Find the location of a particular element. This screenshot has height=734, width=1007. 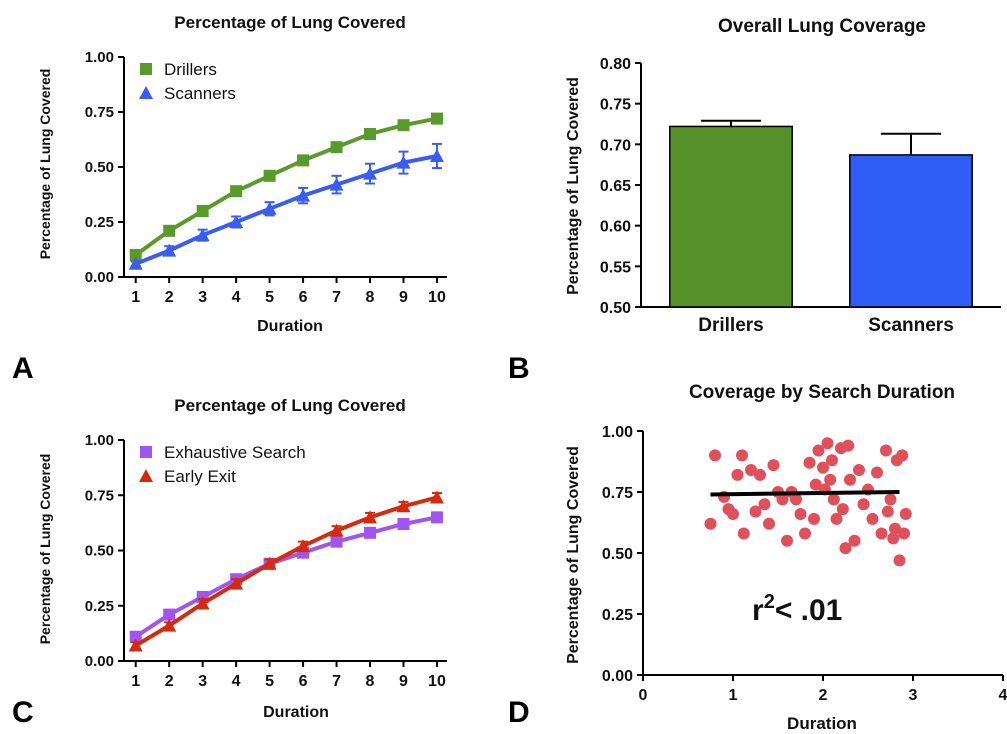

panel-a-x-tick-label: 9 is located at coordinates (403, 297).